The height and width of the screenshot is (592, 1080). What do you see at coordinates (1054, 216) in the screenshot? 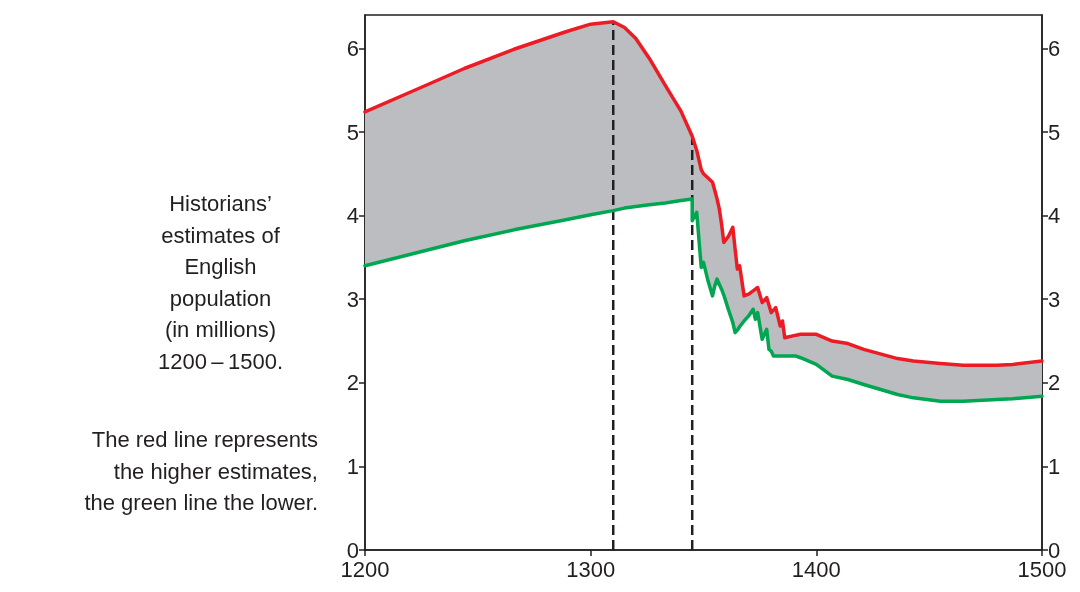
I see `y2-tick-label: 4` at bounding box center [1054, 216].